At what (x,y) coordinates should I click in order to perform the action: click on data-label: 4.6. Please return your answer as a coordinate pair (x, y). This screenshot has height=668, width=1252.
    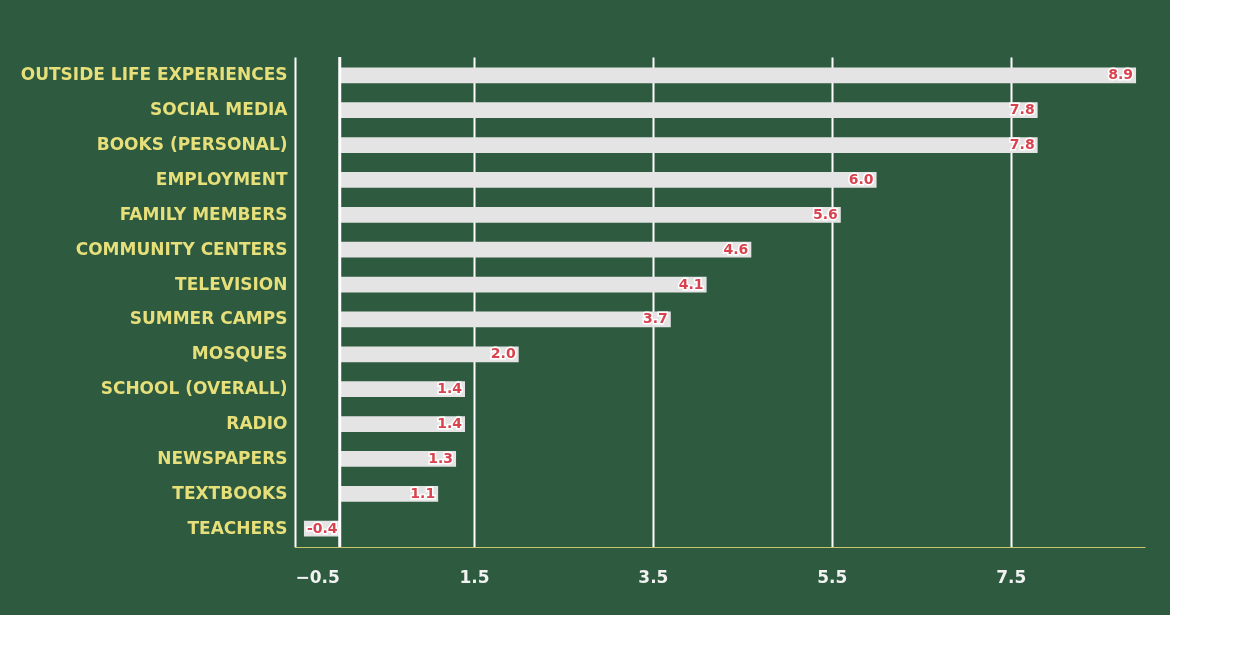
    Looking at the image, I should click on (736, 248).